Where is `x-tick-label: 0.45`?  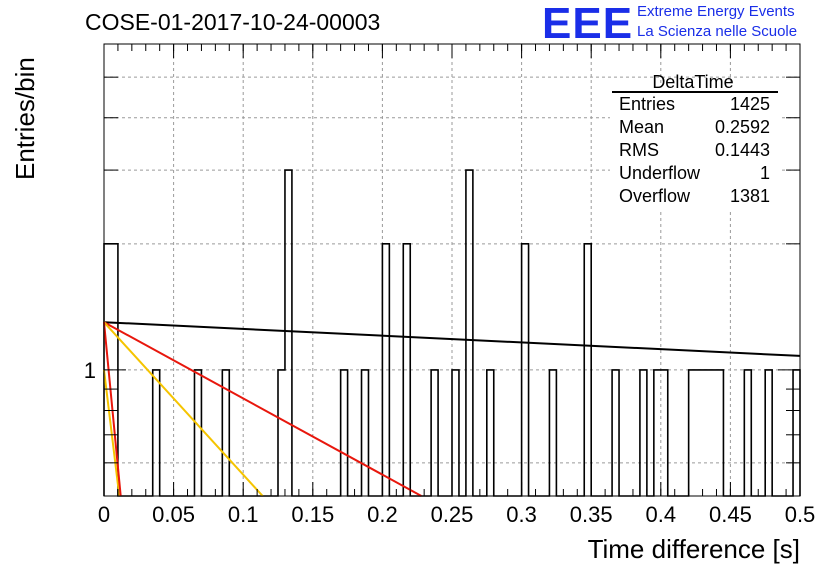 x-tick-label: 0.45 is located at coordinates (730, 514).